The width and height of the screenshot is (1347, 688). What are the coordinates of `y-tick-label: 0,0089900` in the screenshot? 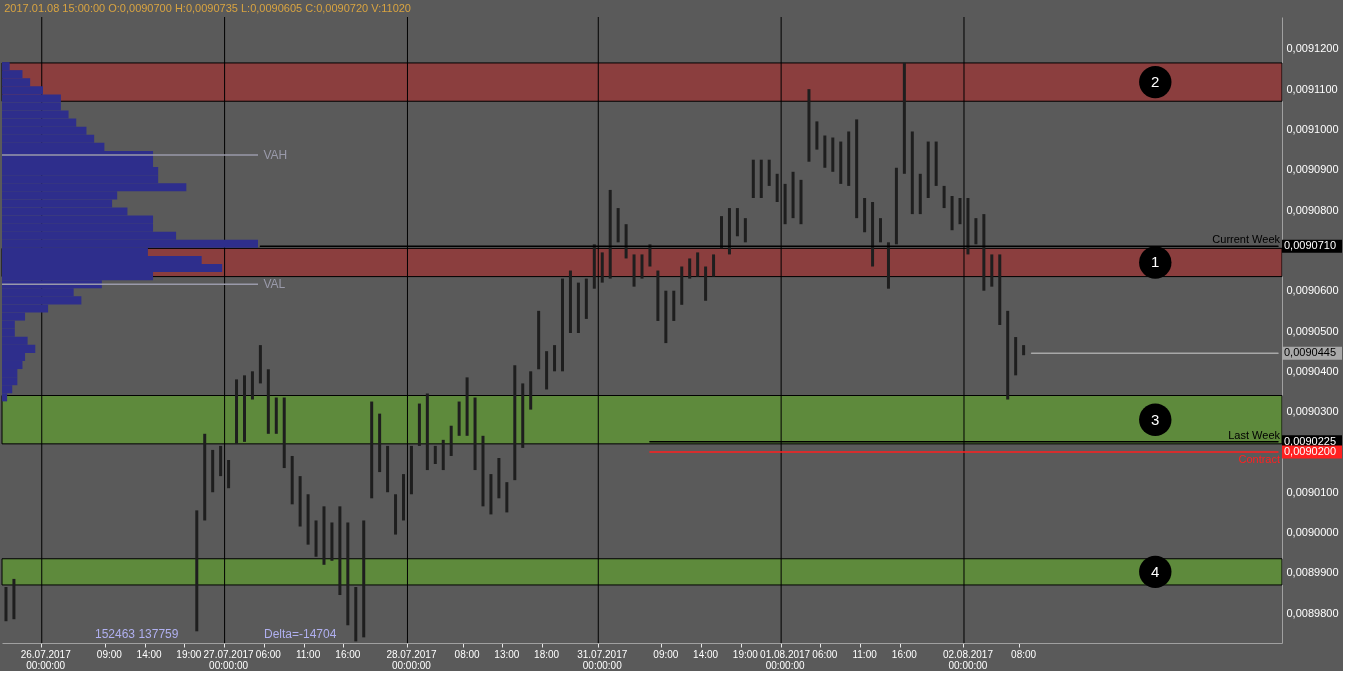 It's located at (1312, 572).